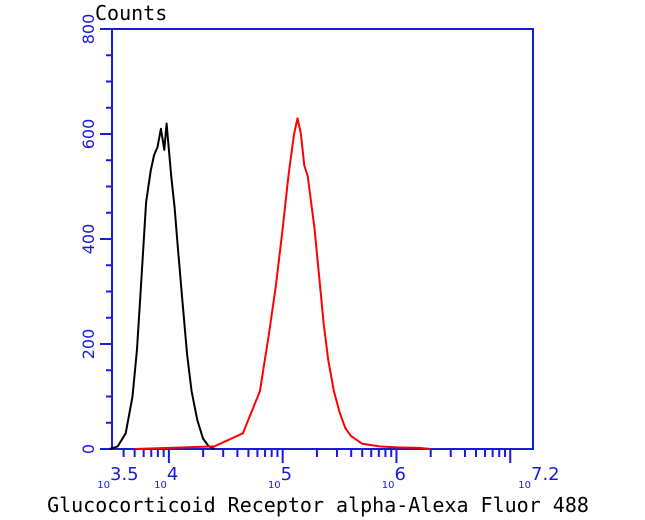  What do you see at coordinates (88, 344) in the screenshot?
I see `y-tick-label: 200` at bounding box center [88, 344].